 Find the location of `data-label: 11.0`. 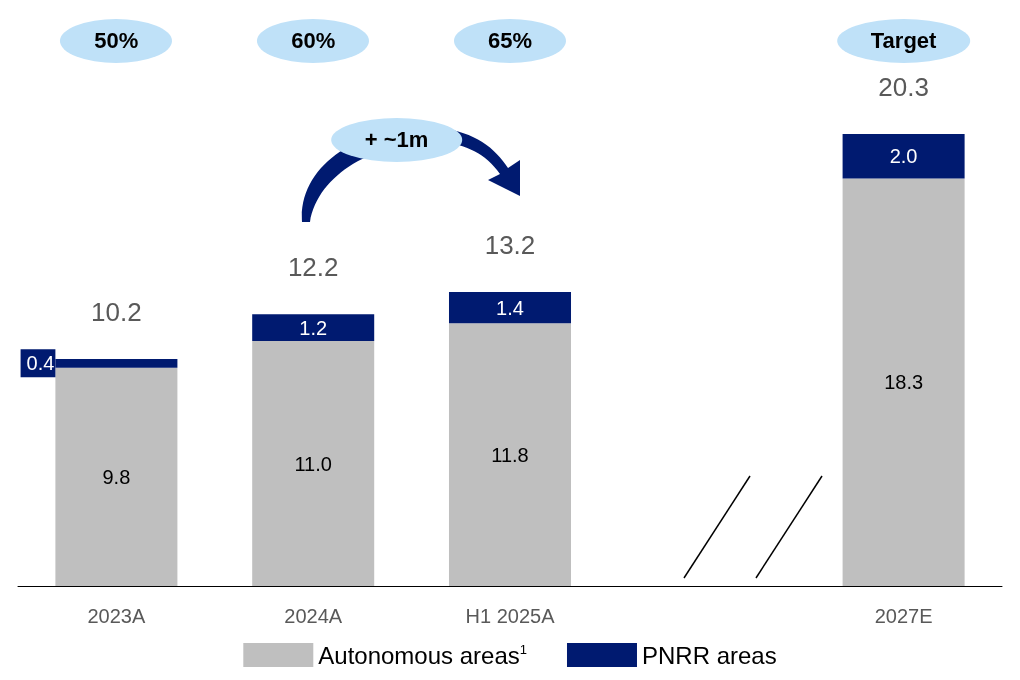

data-label: 11.0 is located at coordinates (313, 463).